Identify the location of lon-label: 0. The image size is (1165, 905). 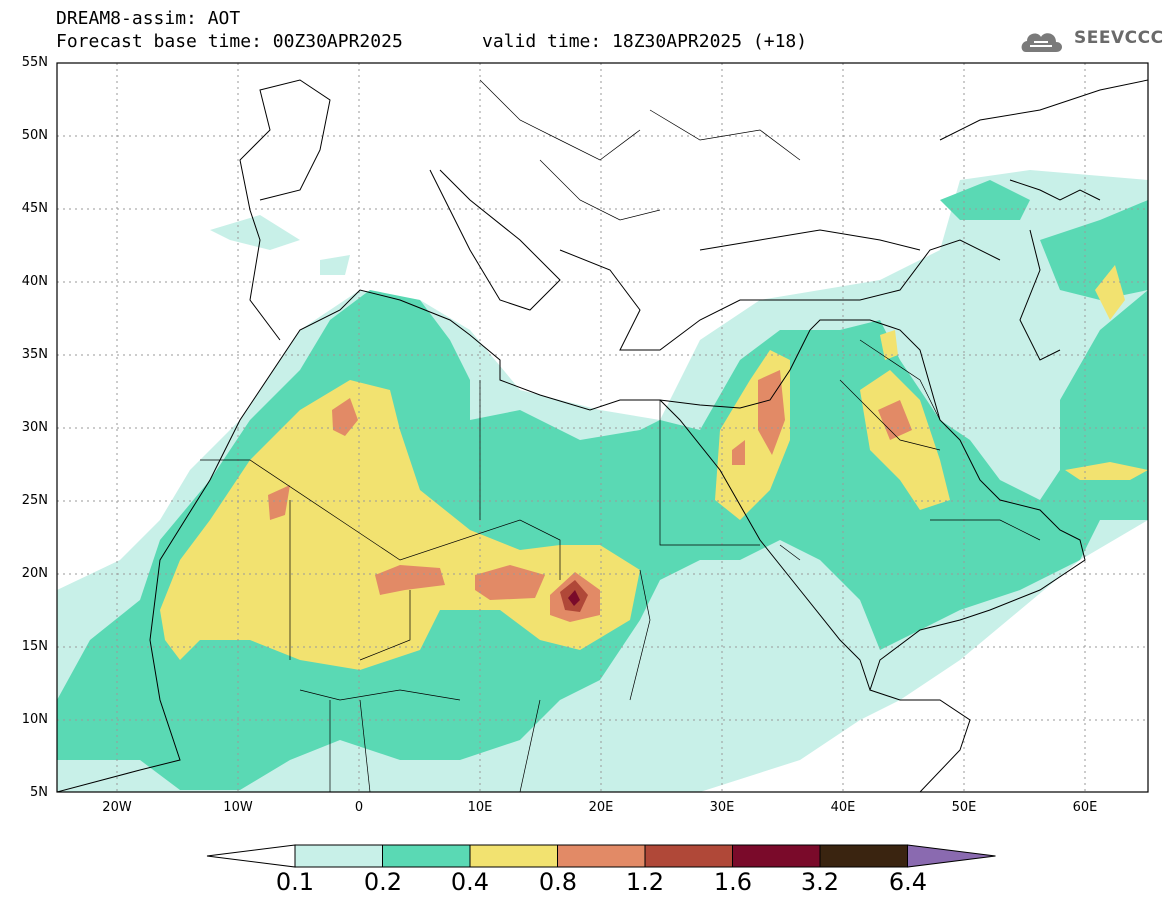
(359, 807).